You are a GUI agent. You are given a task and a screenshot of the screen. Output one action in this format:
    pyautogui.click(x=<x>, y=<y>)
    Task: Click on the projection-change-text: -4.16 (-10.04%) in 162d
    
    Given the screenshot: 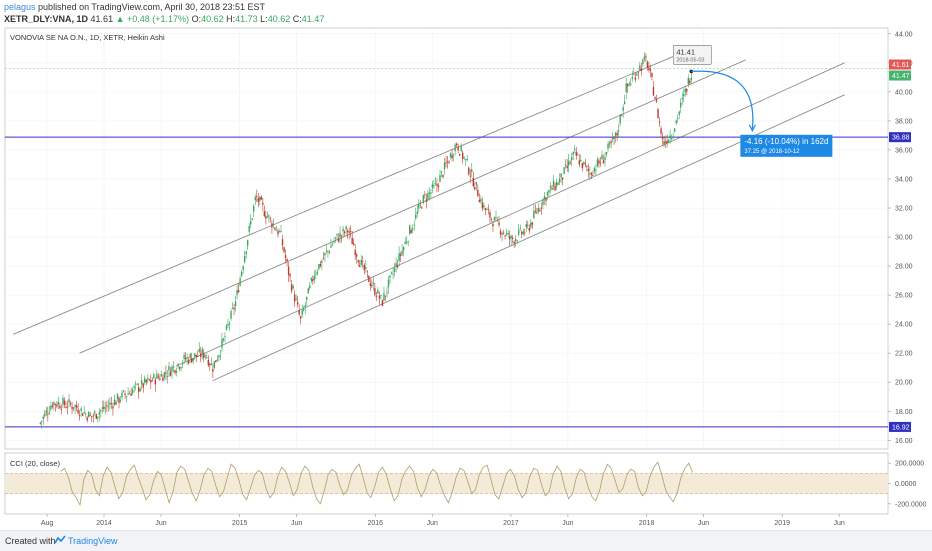 What is the action you would take?
    pyautogui.click(x=786, y=141)
    